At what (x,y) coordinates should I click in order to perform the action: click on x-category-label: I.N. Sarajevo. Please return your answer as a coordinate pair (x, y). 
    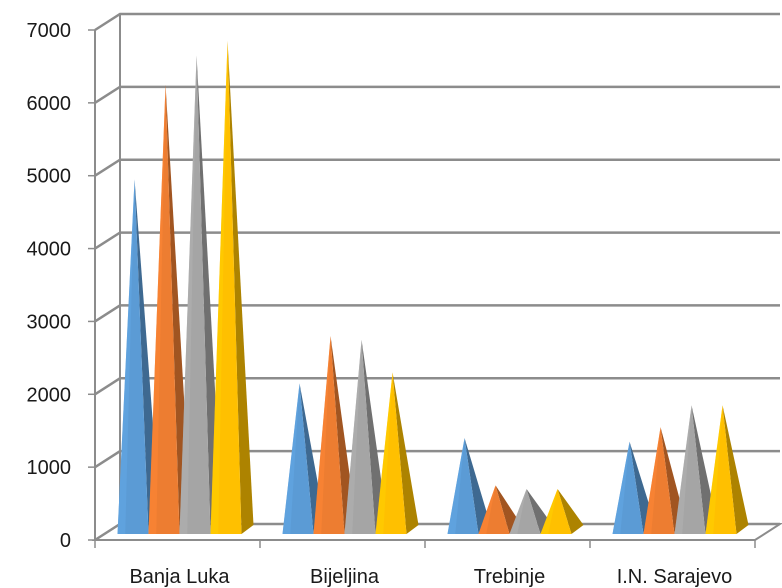
    Looking at the image, I should click on (675, 577).